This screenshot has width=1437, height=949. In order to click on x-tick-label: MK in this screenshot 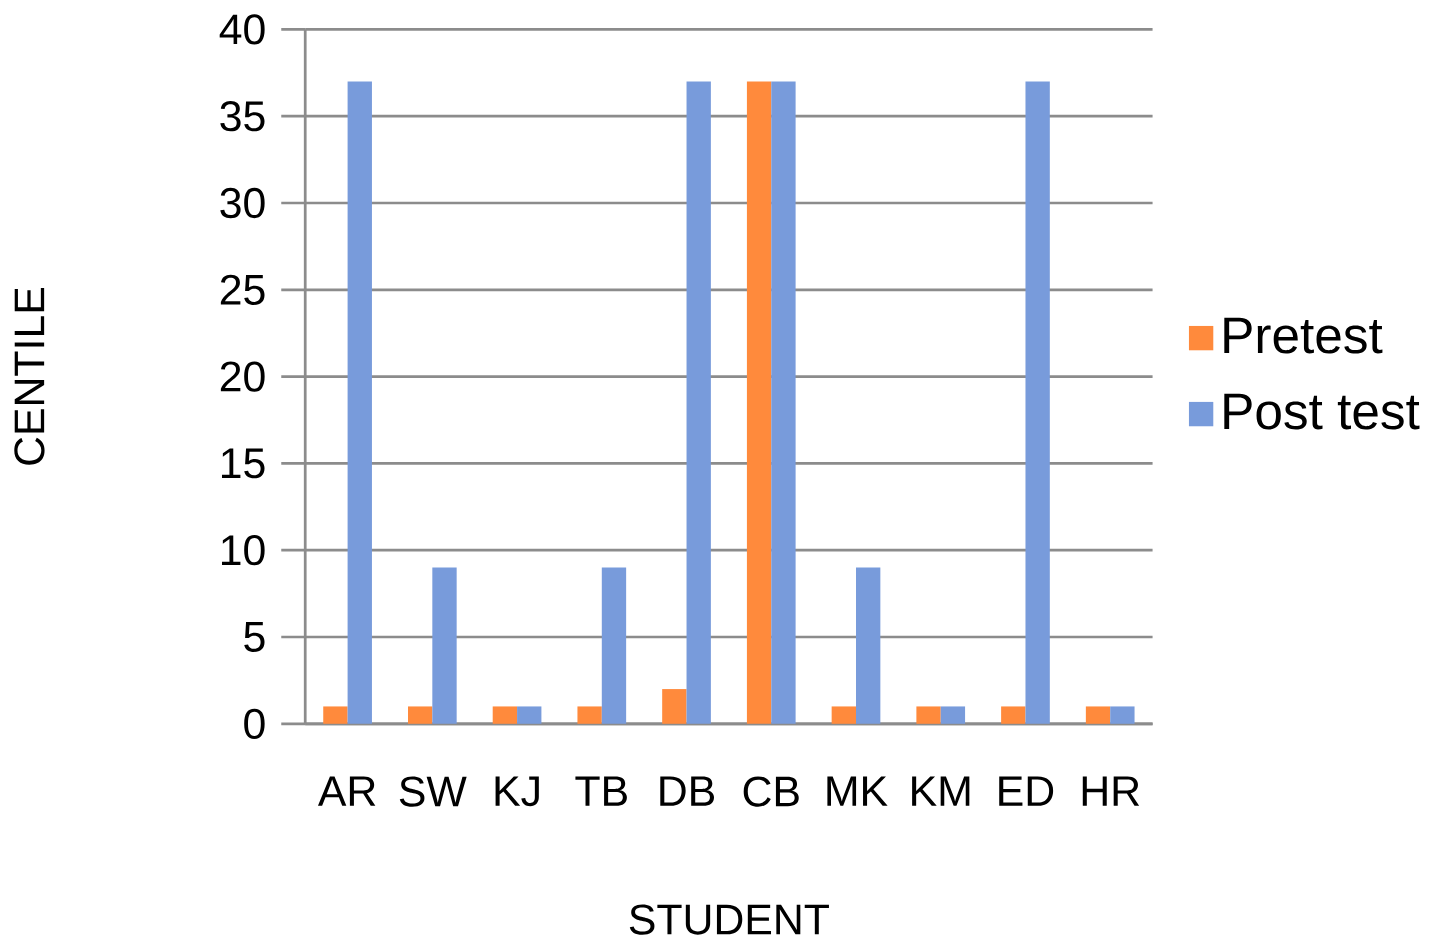, I will do `click(857, 791)`.